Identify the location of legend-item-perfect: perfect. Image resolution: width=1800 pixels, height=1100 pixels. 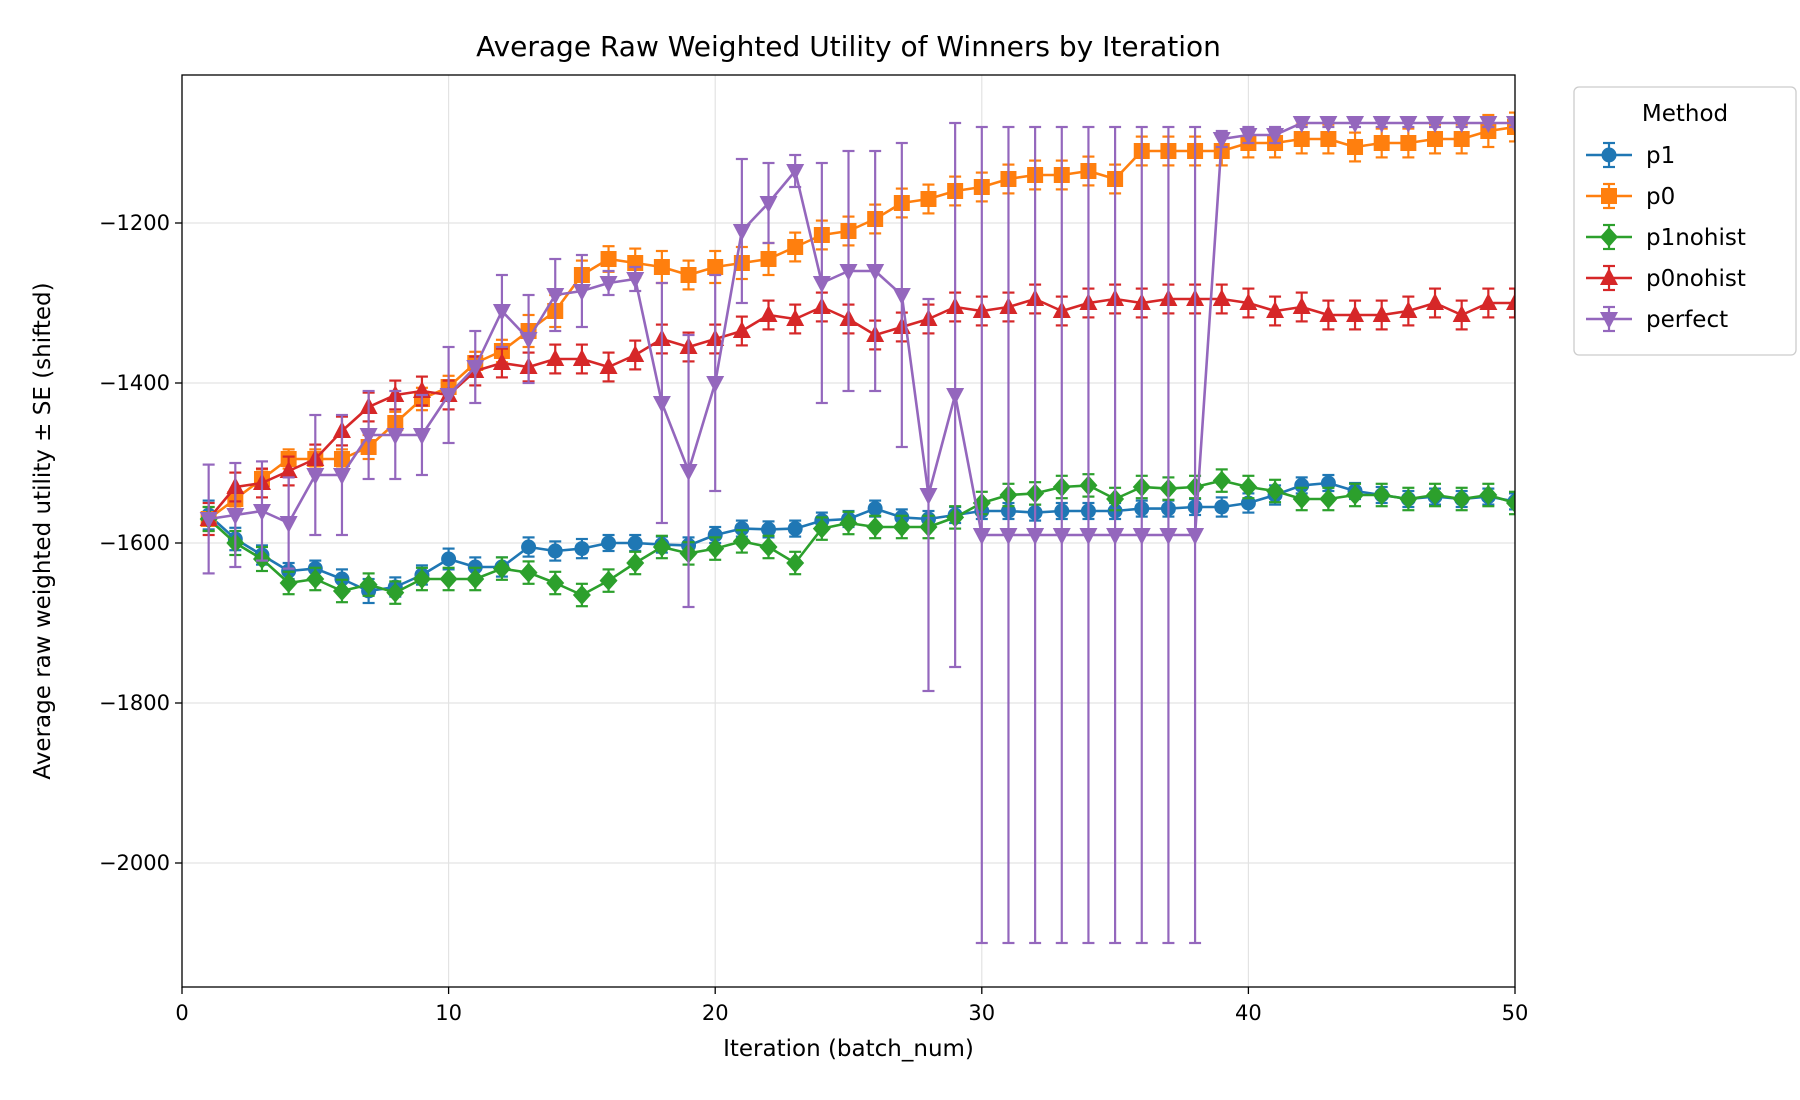
(1657, 319).